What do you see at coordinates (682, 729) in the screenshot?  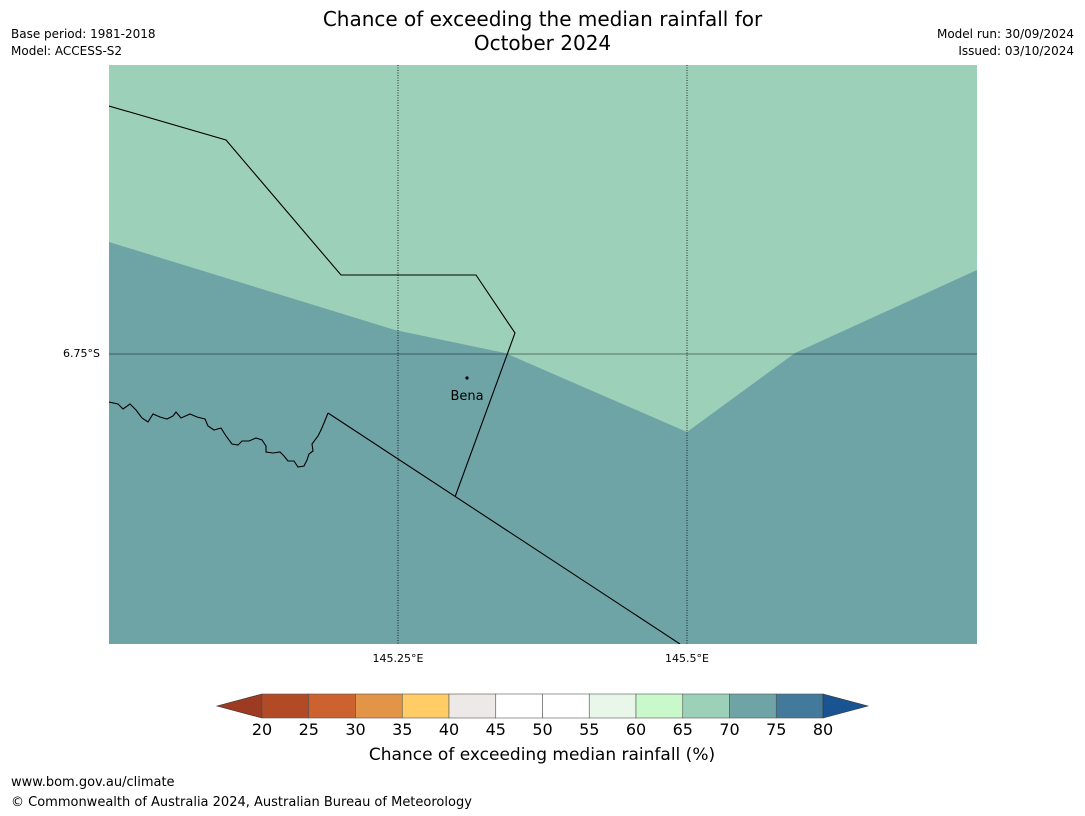 I see `colorbar-tick-label: 65` at bounding box center [682, 729].